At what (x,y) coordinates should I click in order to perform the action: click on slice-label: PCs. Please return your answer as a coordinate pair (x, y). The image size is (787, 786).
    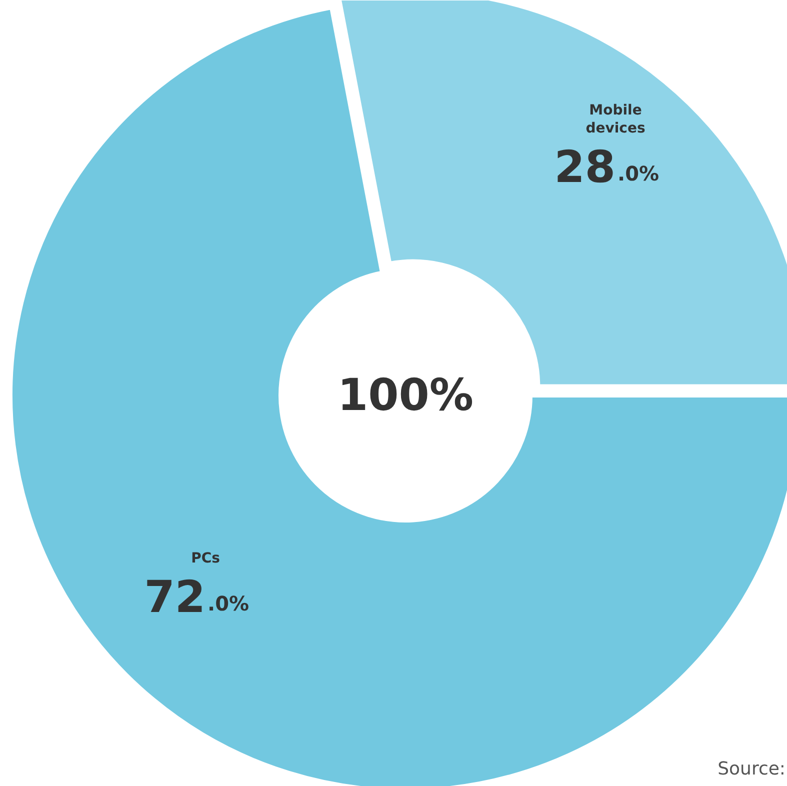
    Looking at the image, I should click on (205, 558).